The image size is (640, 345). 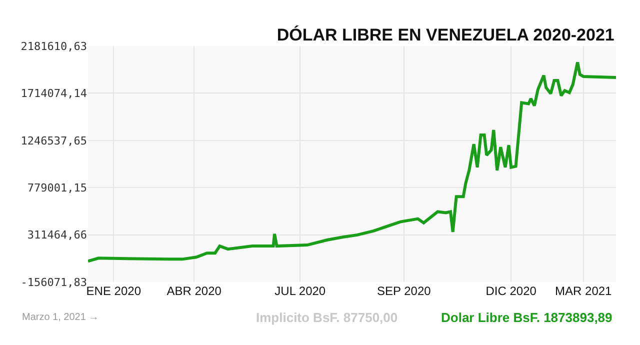 What do you see at coordinates (60, 317) in the screenshot?
I see `text: Marzo 1, 2021 →` at bounding box center [60, 317].